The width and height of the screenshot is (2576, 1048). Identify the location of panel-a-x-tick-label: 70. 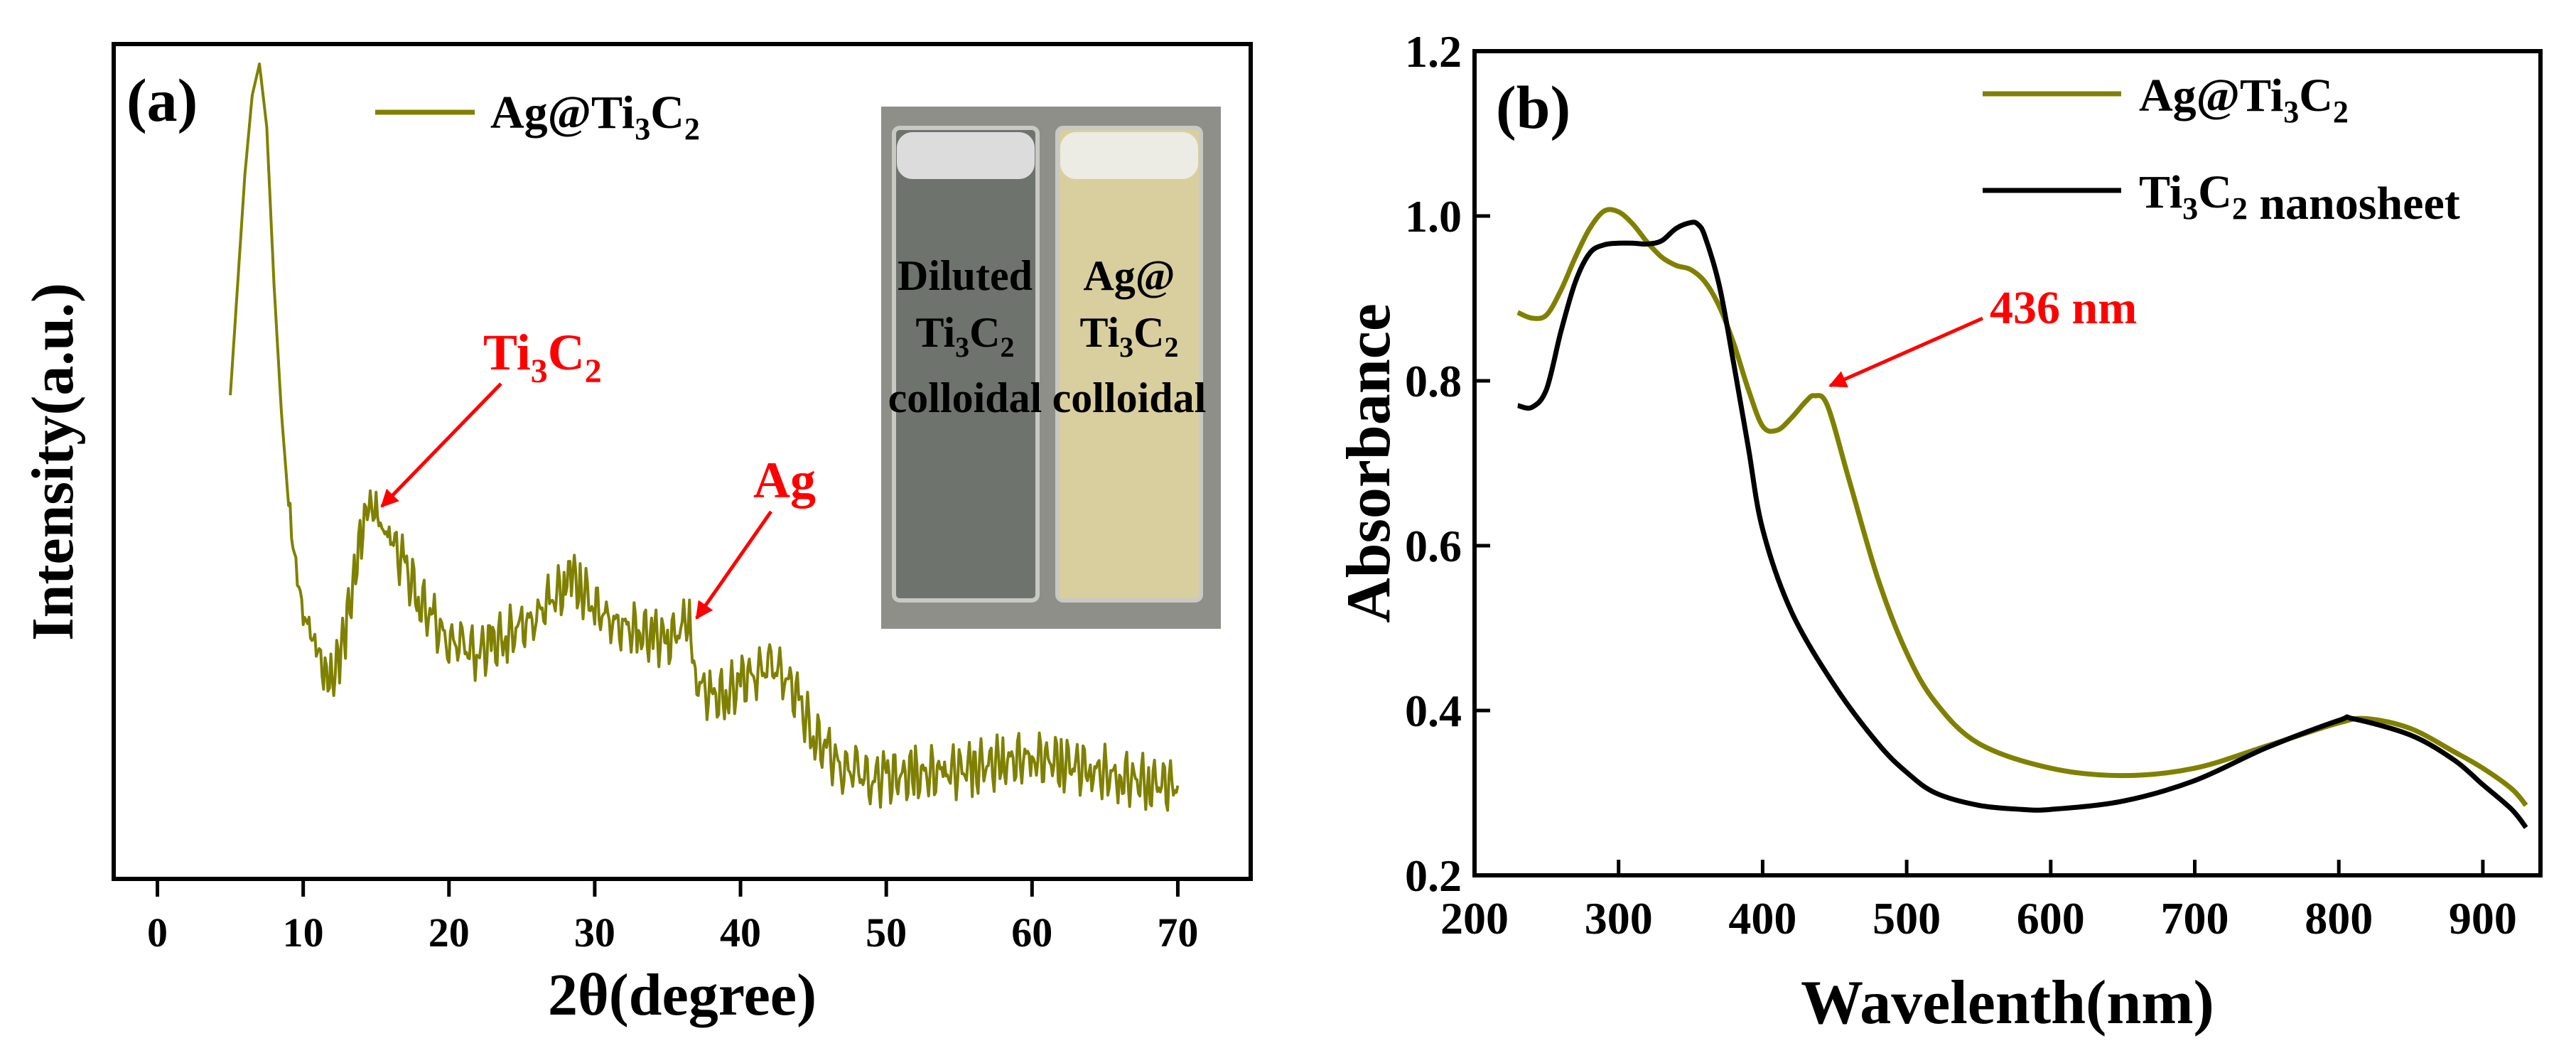
(1177, 932).